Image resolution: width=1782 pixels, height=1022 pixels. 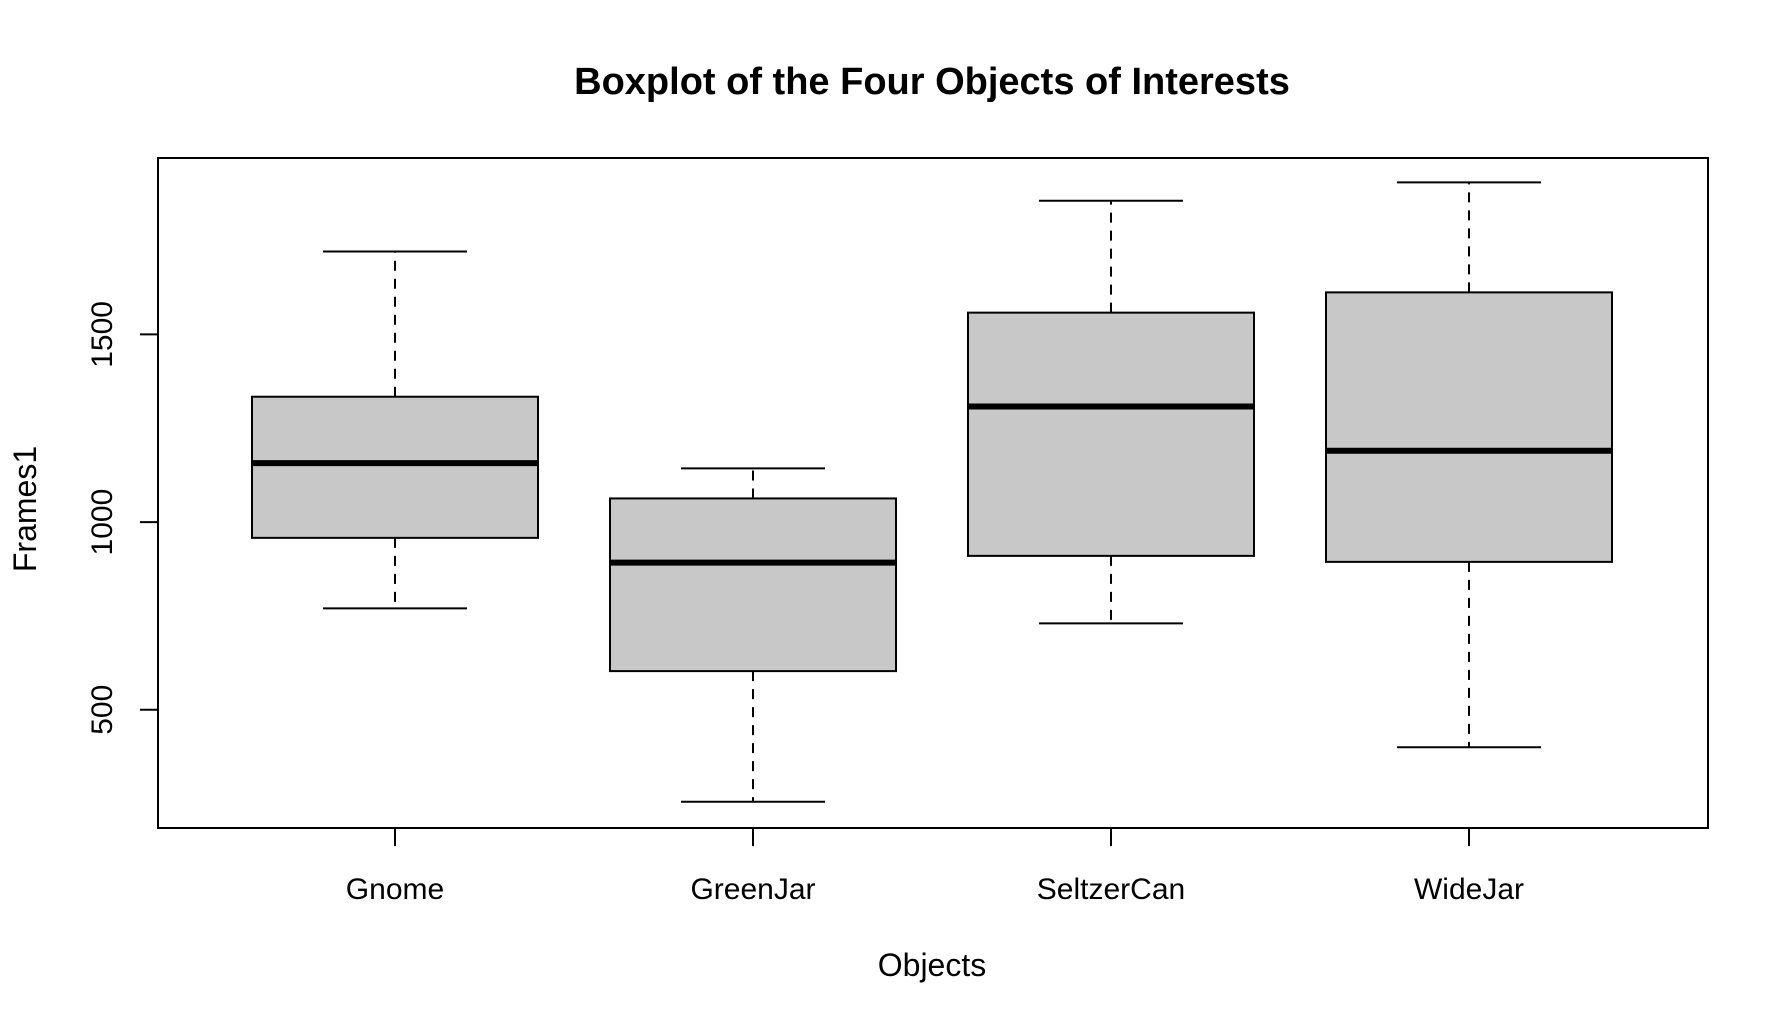 What do you see at coordinates (102, 334) in the screenshot?
I see `y-tick-label: 1500` at bounding box center [102, 334].